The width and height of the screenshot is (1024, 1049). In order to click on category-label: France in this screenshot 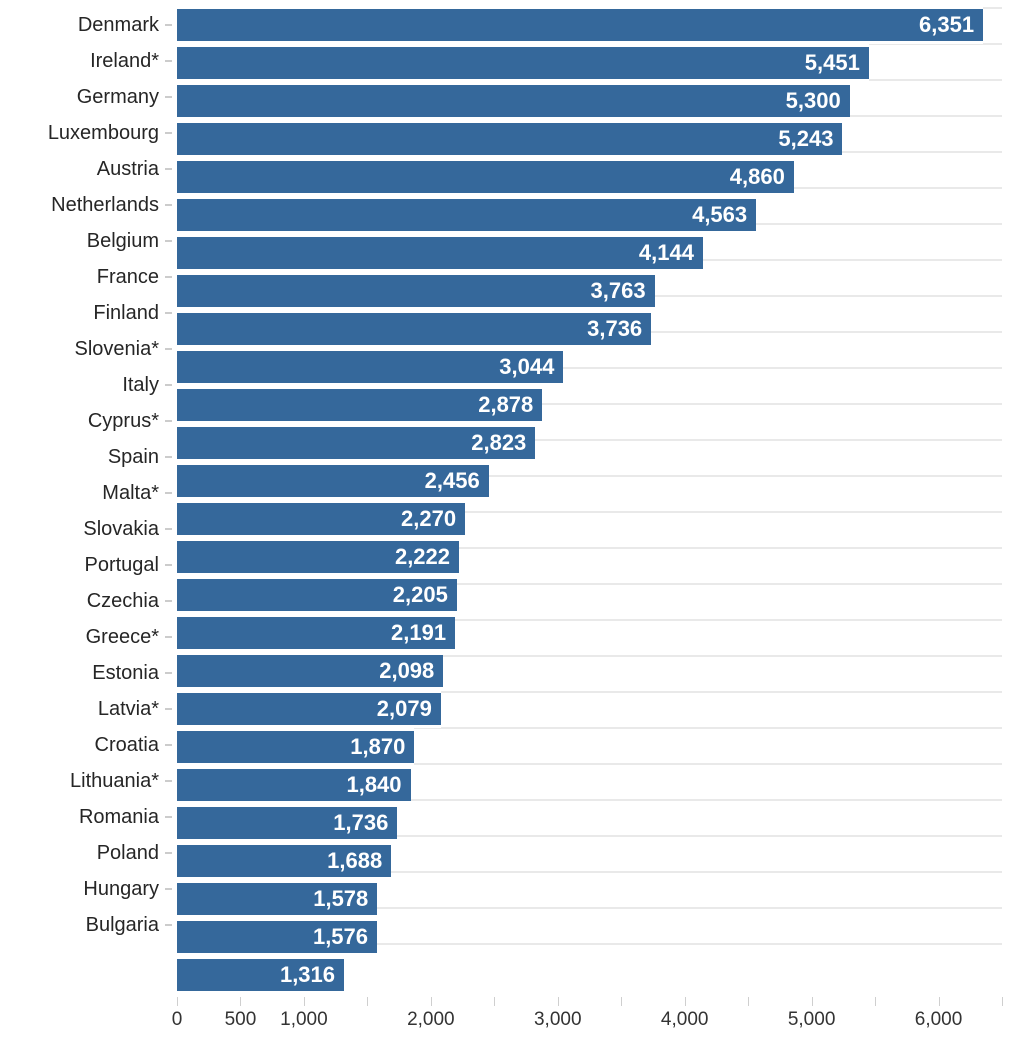, I will do `click(127, 276)`.